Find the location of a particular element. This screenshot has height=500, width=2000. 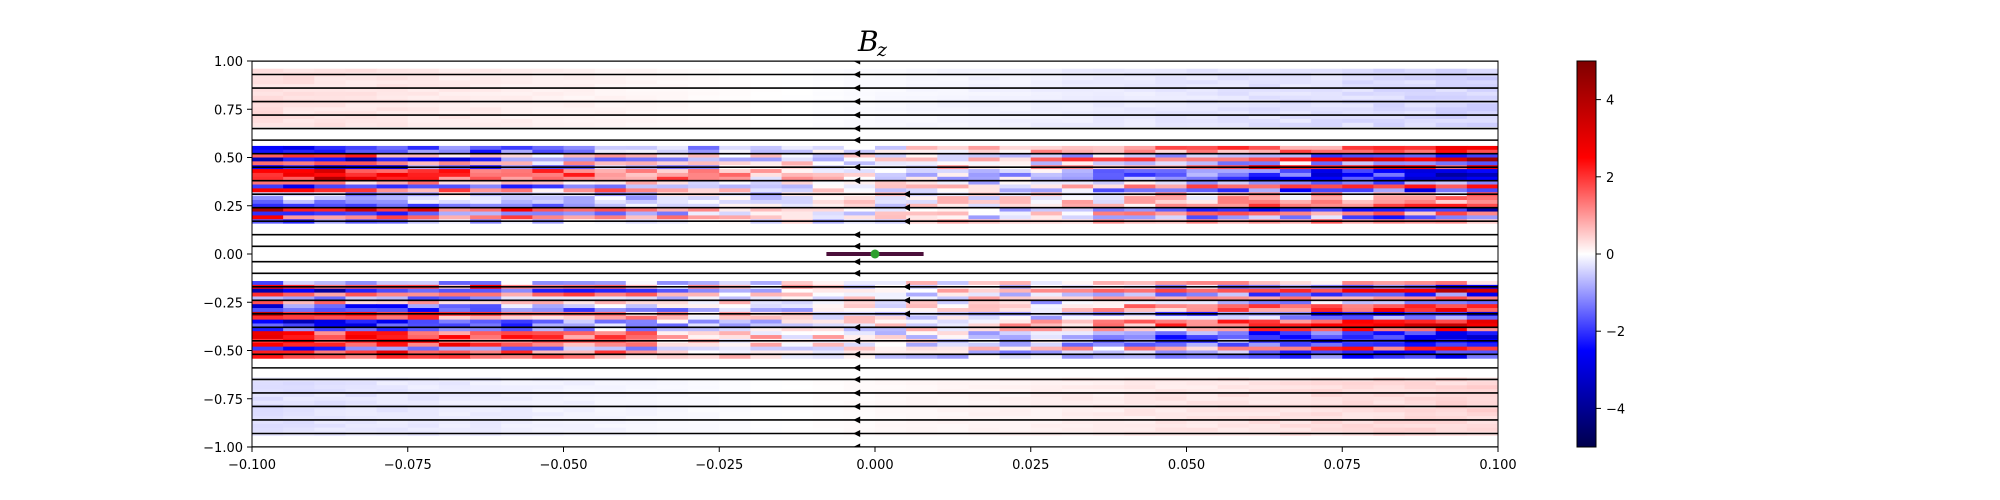

x-tick-label: 0.050 is located at coordinates (1186, 465).